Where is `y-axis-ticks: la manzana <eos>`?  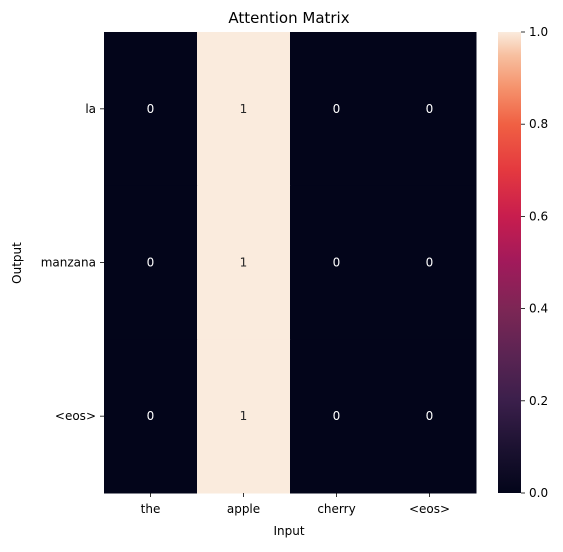 y-axis-ticks: la manzana <eos> is located at coordinates (72, 262).